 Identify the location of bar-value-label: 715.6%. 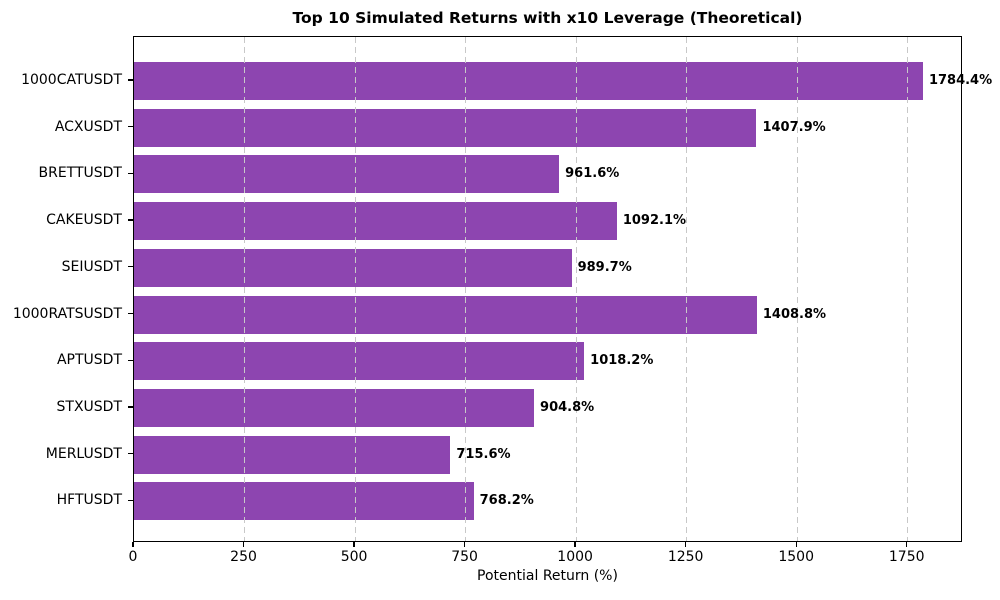
(483, 454).